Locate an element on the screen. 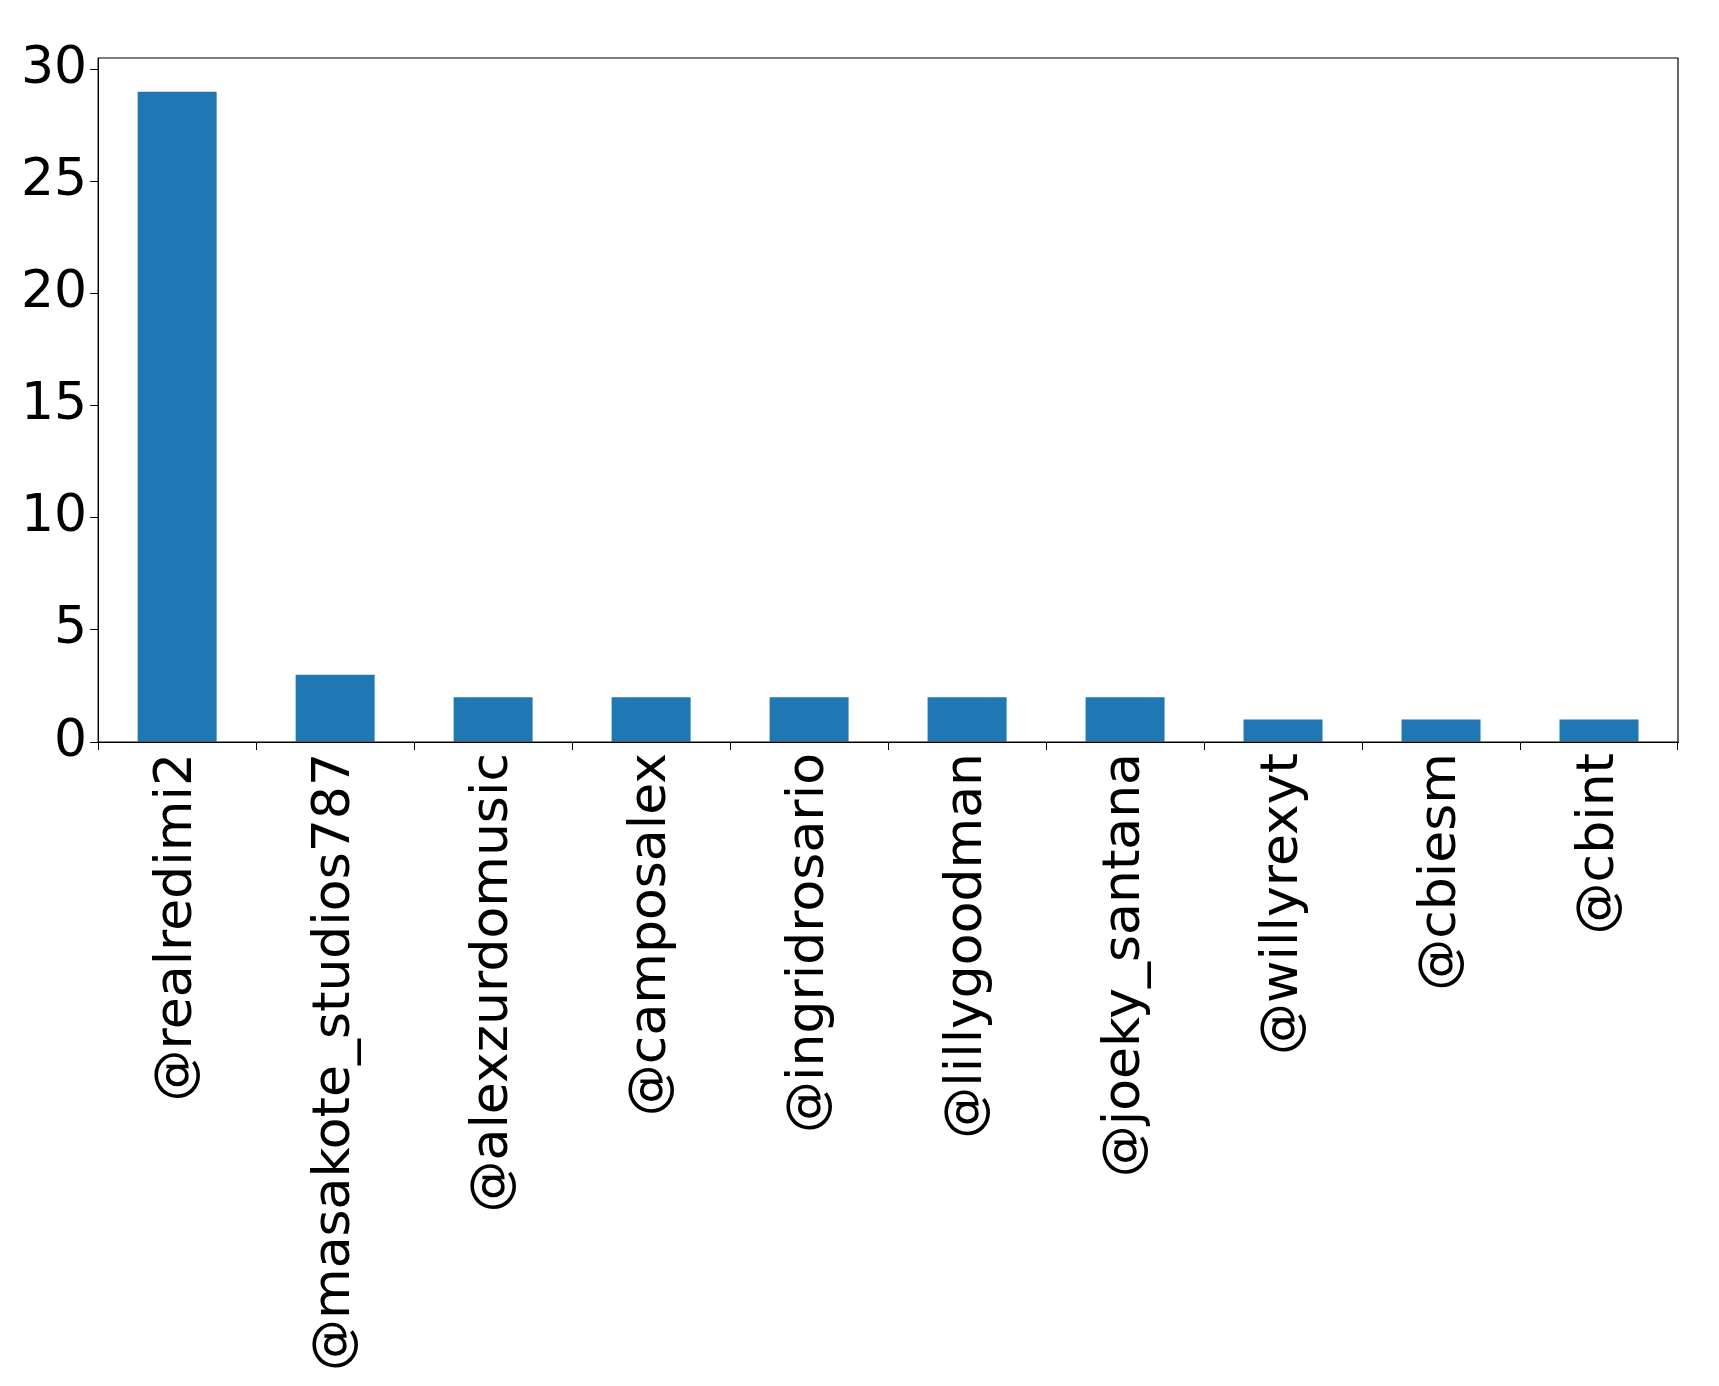 Image resolution: width=1719 pixels, height=1386 pixels. y-tick-label: 25 is located at coordinates (54, 176).